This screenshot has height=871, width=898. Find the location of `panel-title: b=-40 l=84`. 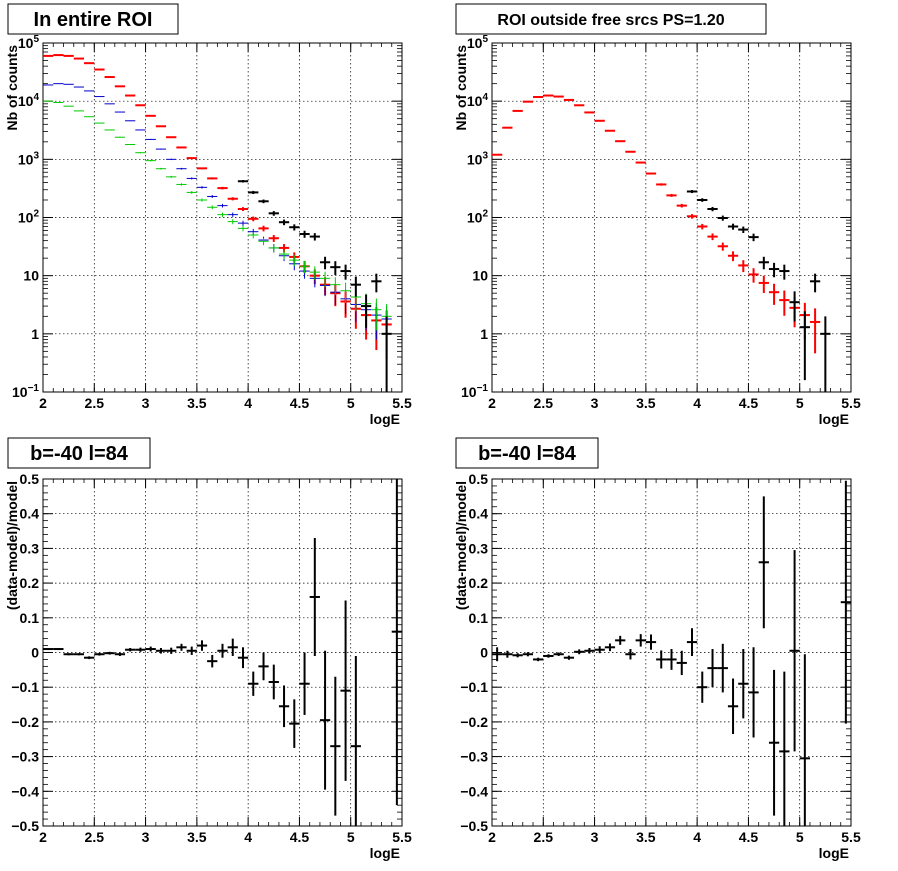

panel-title: b=-40 l=84 is located at coordinates (527, 454).